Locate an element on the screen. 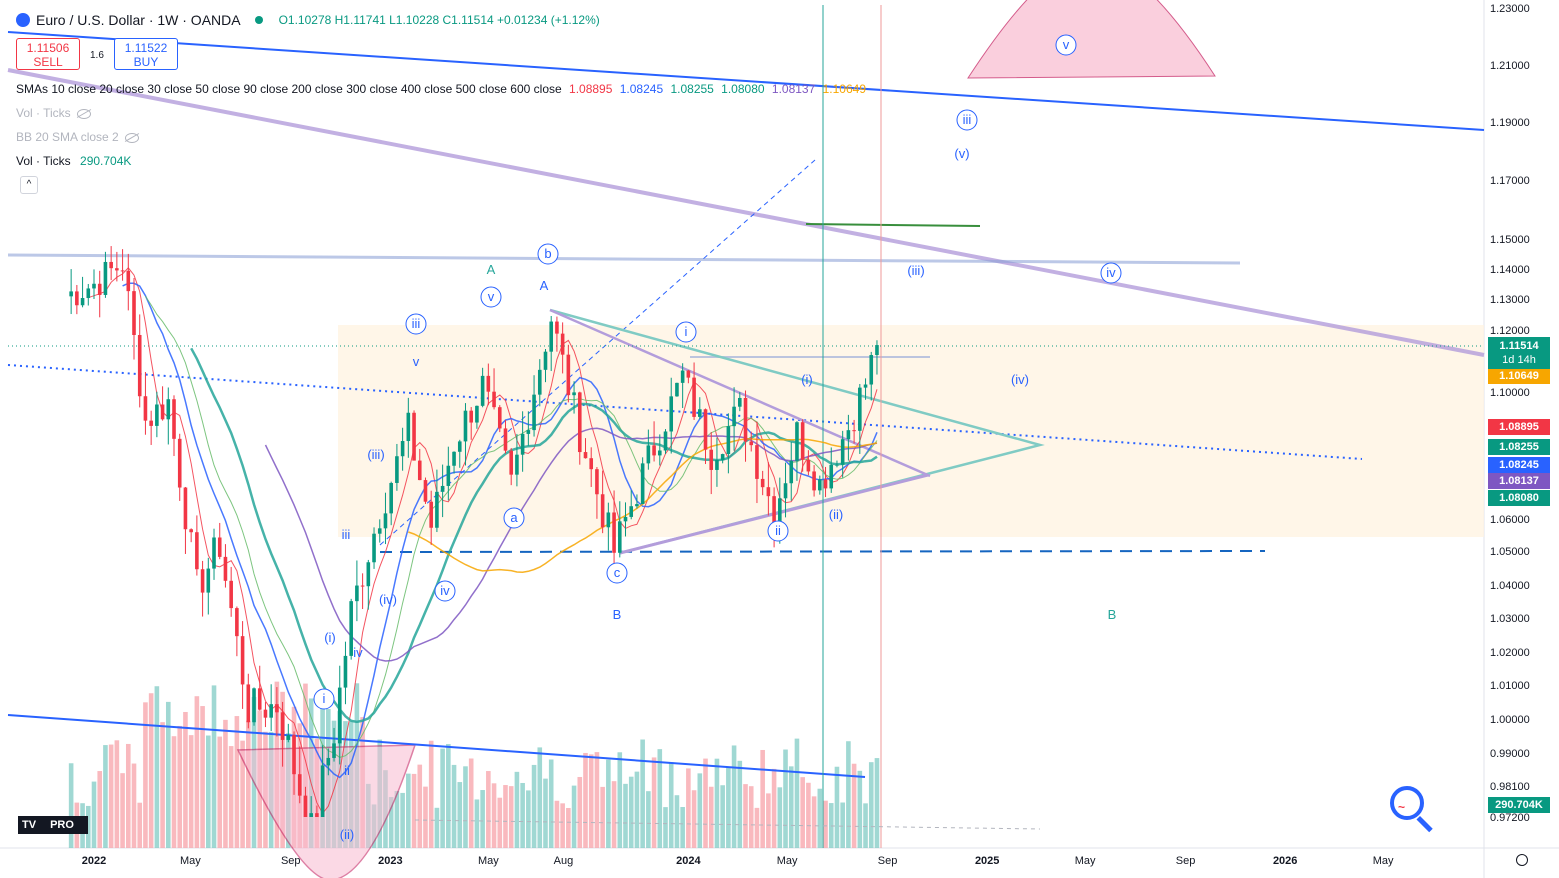 The width and height of the screenshot is (1559, 878). bb-hidden-legend: BB 20 SMA close 2 is located at coordinates (77, 137).